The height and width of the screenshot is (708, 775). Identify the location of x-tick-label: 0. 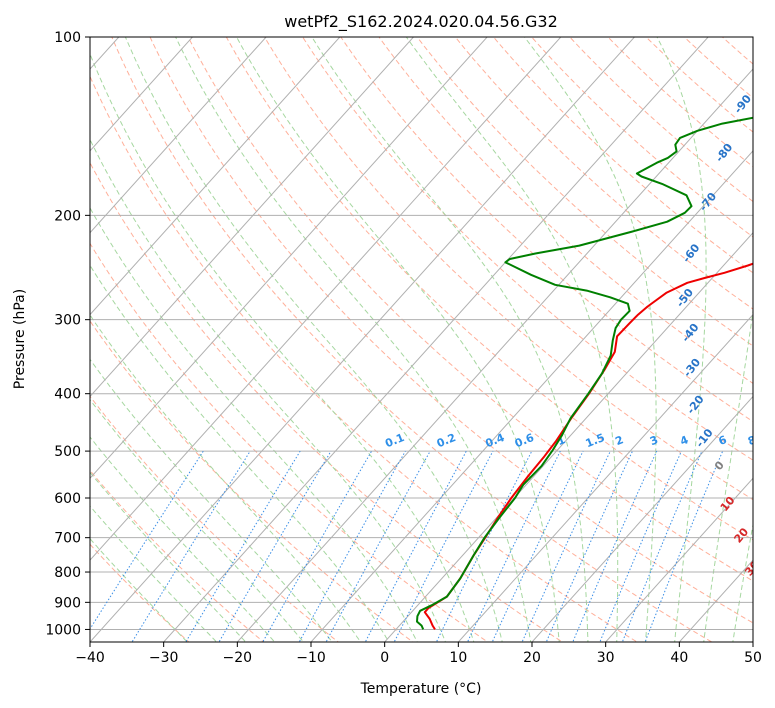
(384, 658).